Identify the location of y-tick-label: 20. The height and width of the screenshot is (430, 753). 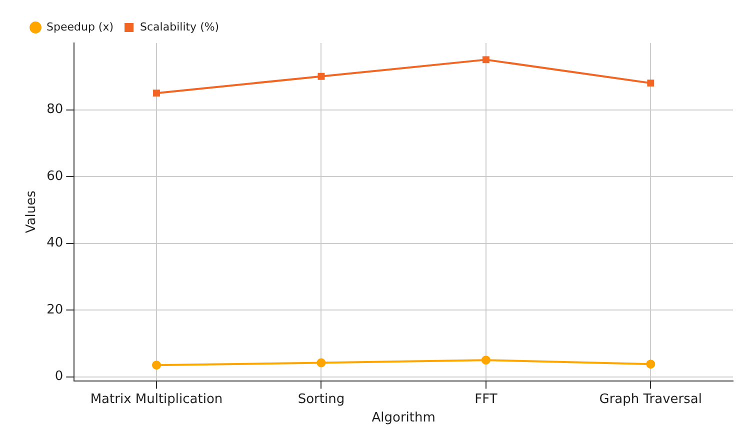
(55, 310).